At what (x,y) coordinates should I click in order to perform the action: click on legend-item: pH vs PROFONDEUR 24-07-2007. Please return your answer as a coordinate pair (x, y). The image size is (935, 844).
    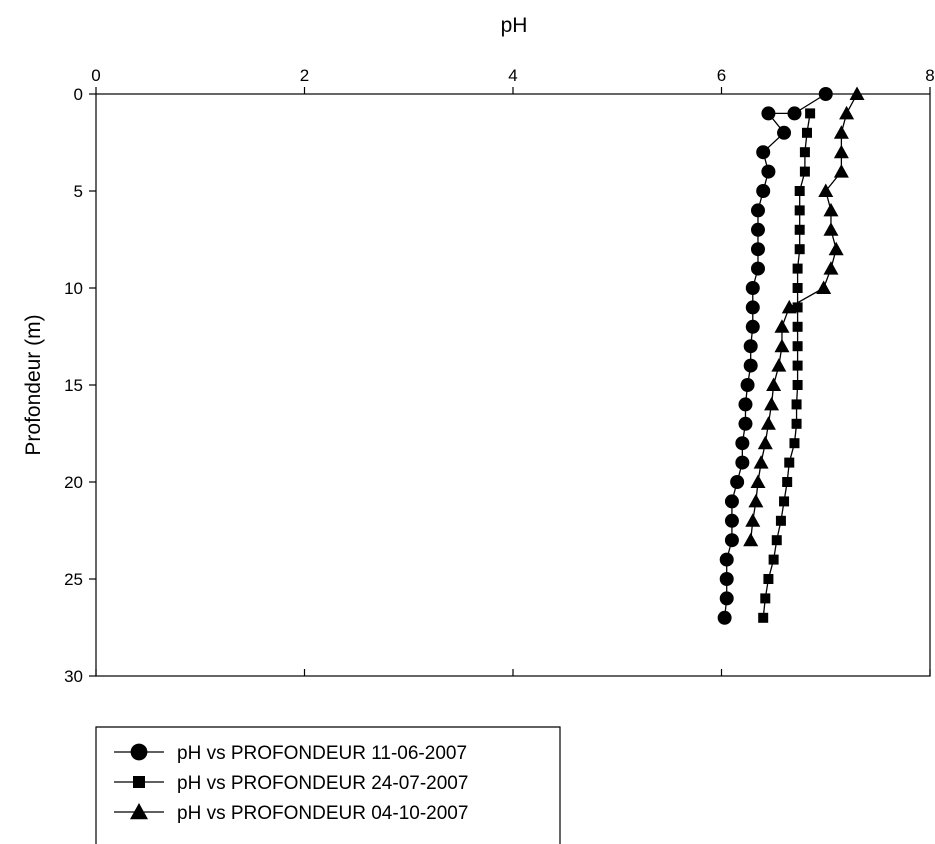
    Looking at the image, I should click on (291, 783).